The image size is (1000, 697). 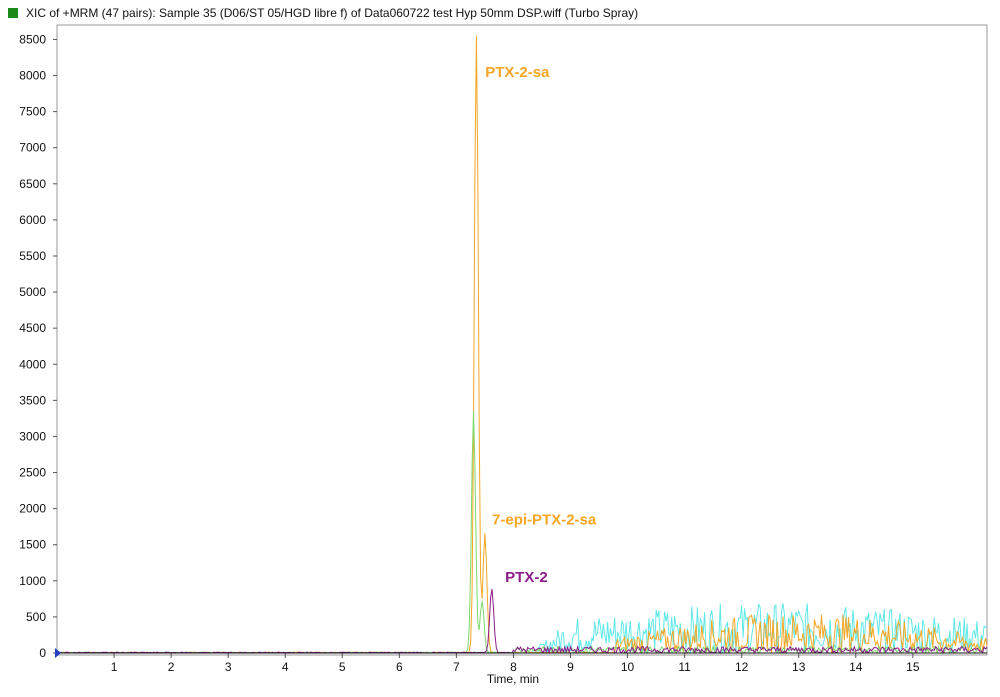 What do you see at coordinates (42, 653) in the screenshot?
I see `y-tick-label: 0` at bounding box center [42, 653].